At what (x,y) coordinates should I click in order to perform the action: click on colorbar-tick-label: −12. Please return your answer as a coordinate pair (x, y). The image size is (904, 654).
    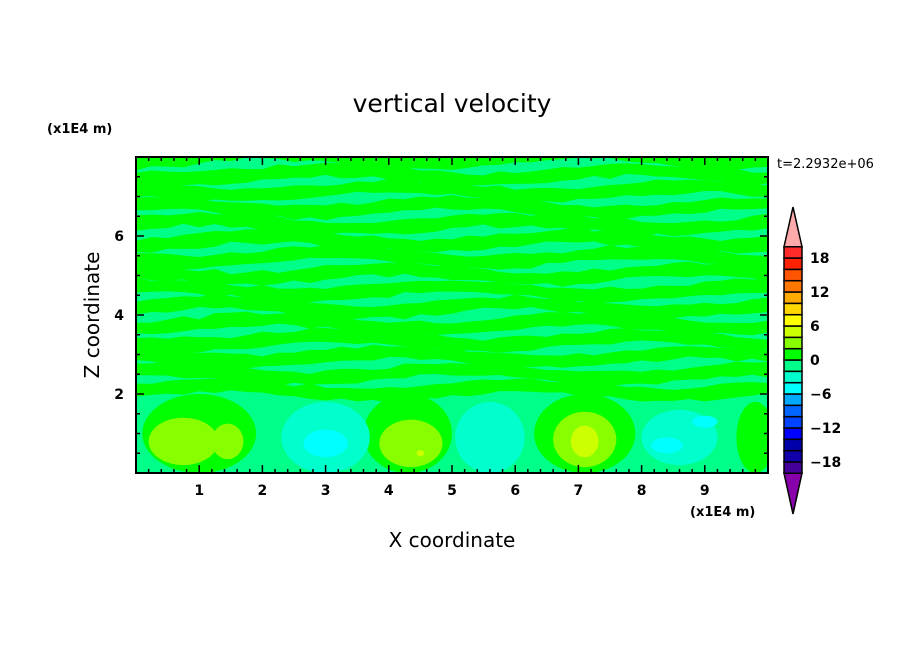
    Looking at the image, I should click on (825, 429).